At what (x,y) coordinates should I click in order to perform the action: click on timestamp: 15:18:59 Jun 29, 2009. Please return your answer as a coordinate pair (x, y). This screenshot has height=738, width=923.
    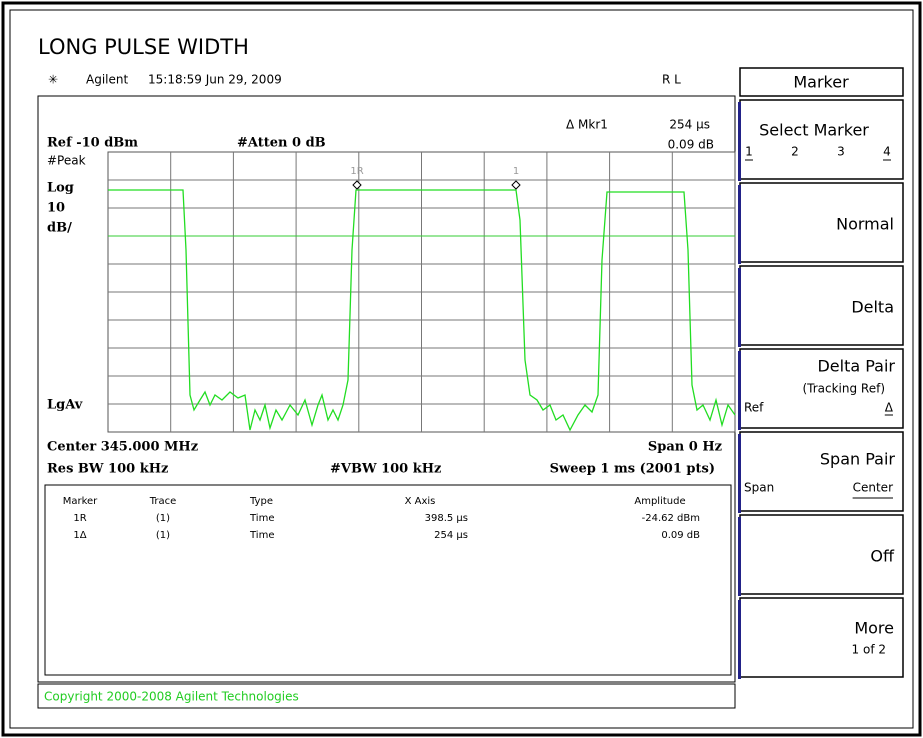
    Looking at the image, I should click on (215, 80).